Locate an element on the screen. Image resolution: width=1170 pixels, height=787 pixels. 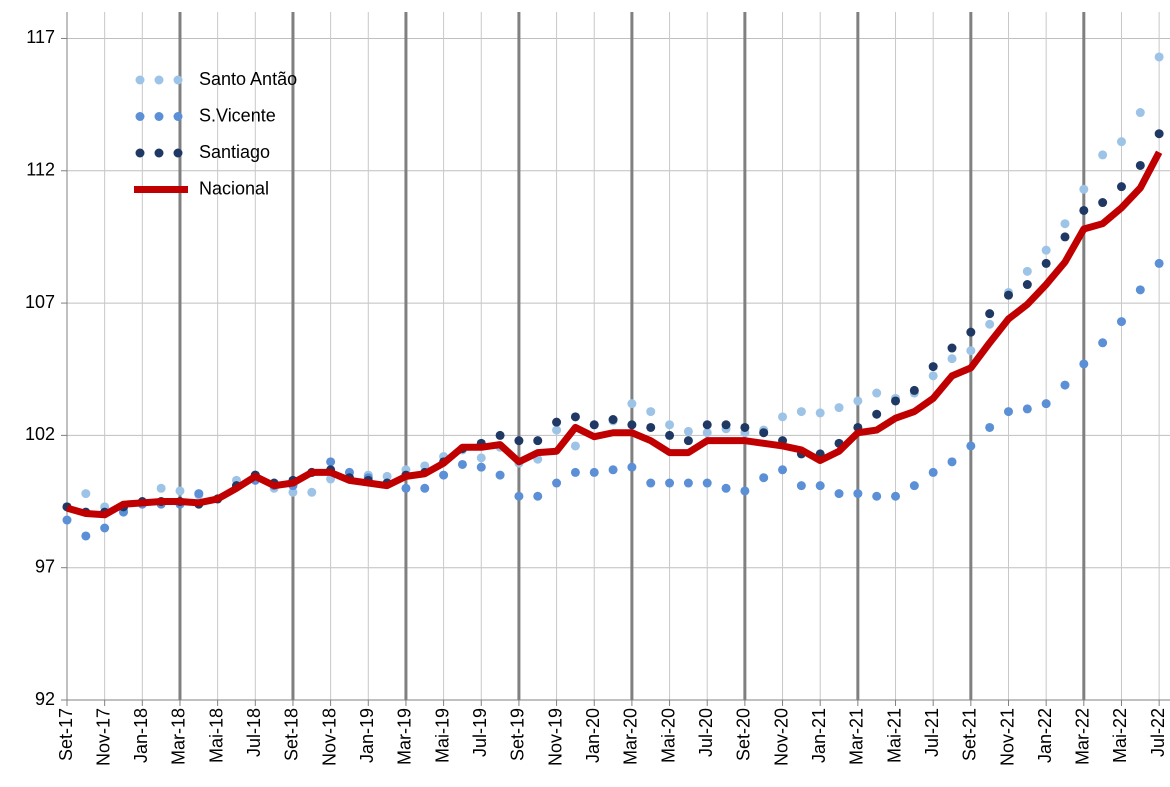
x-tick-label: Jul-19 is located at coordinates (480, 732).